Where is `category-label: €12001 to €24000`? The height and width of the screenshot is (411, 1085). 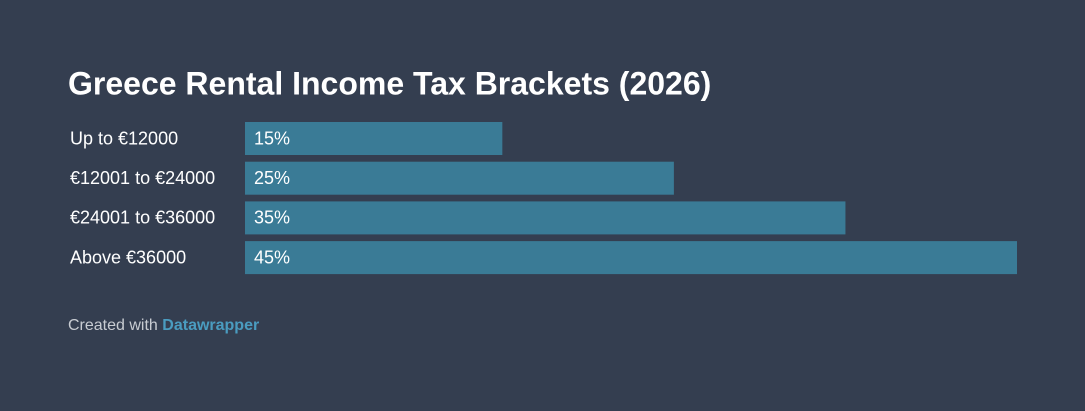
category-label: €12001 to €24000 is located at coordinates (142, 178).